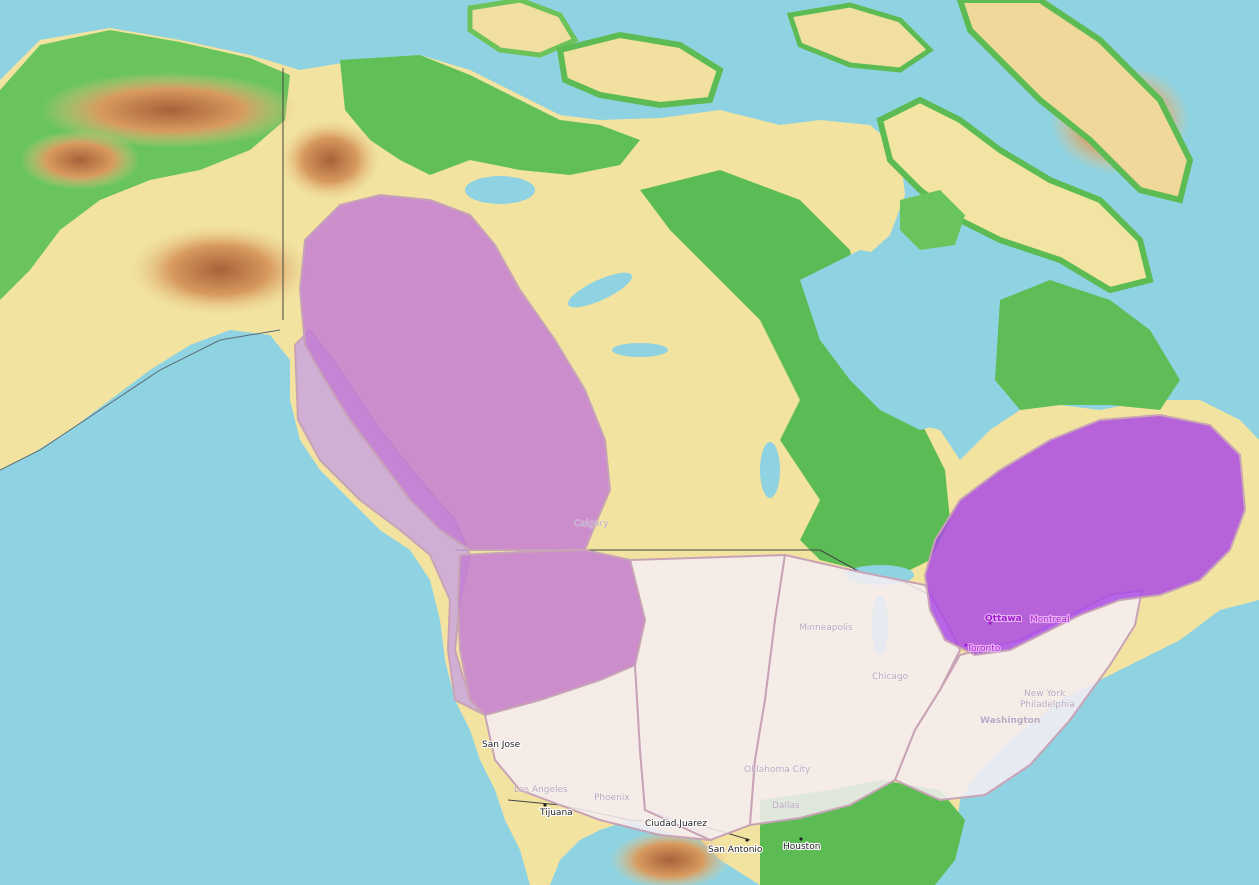  I want to click on marker-san-antonio, so click(747, 840).